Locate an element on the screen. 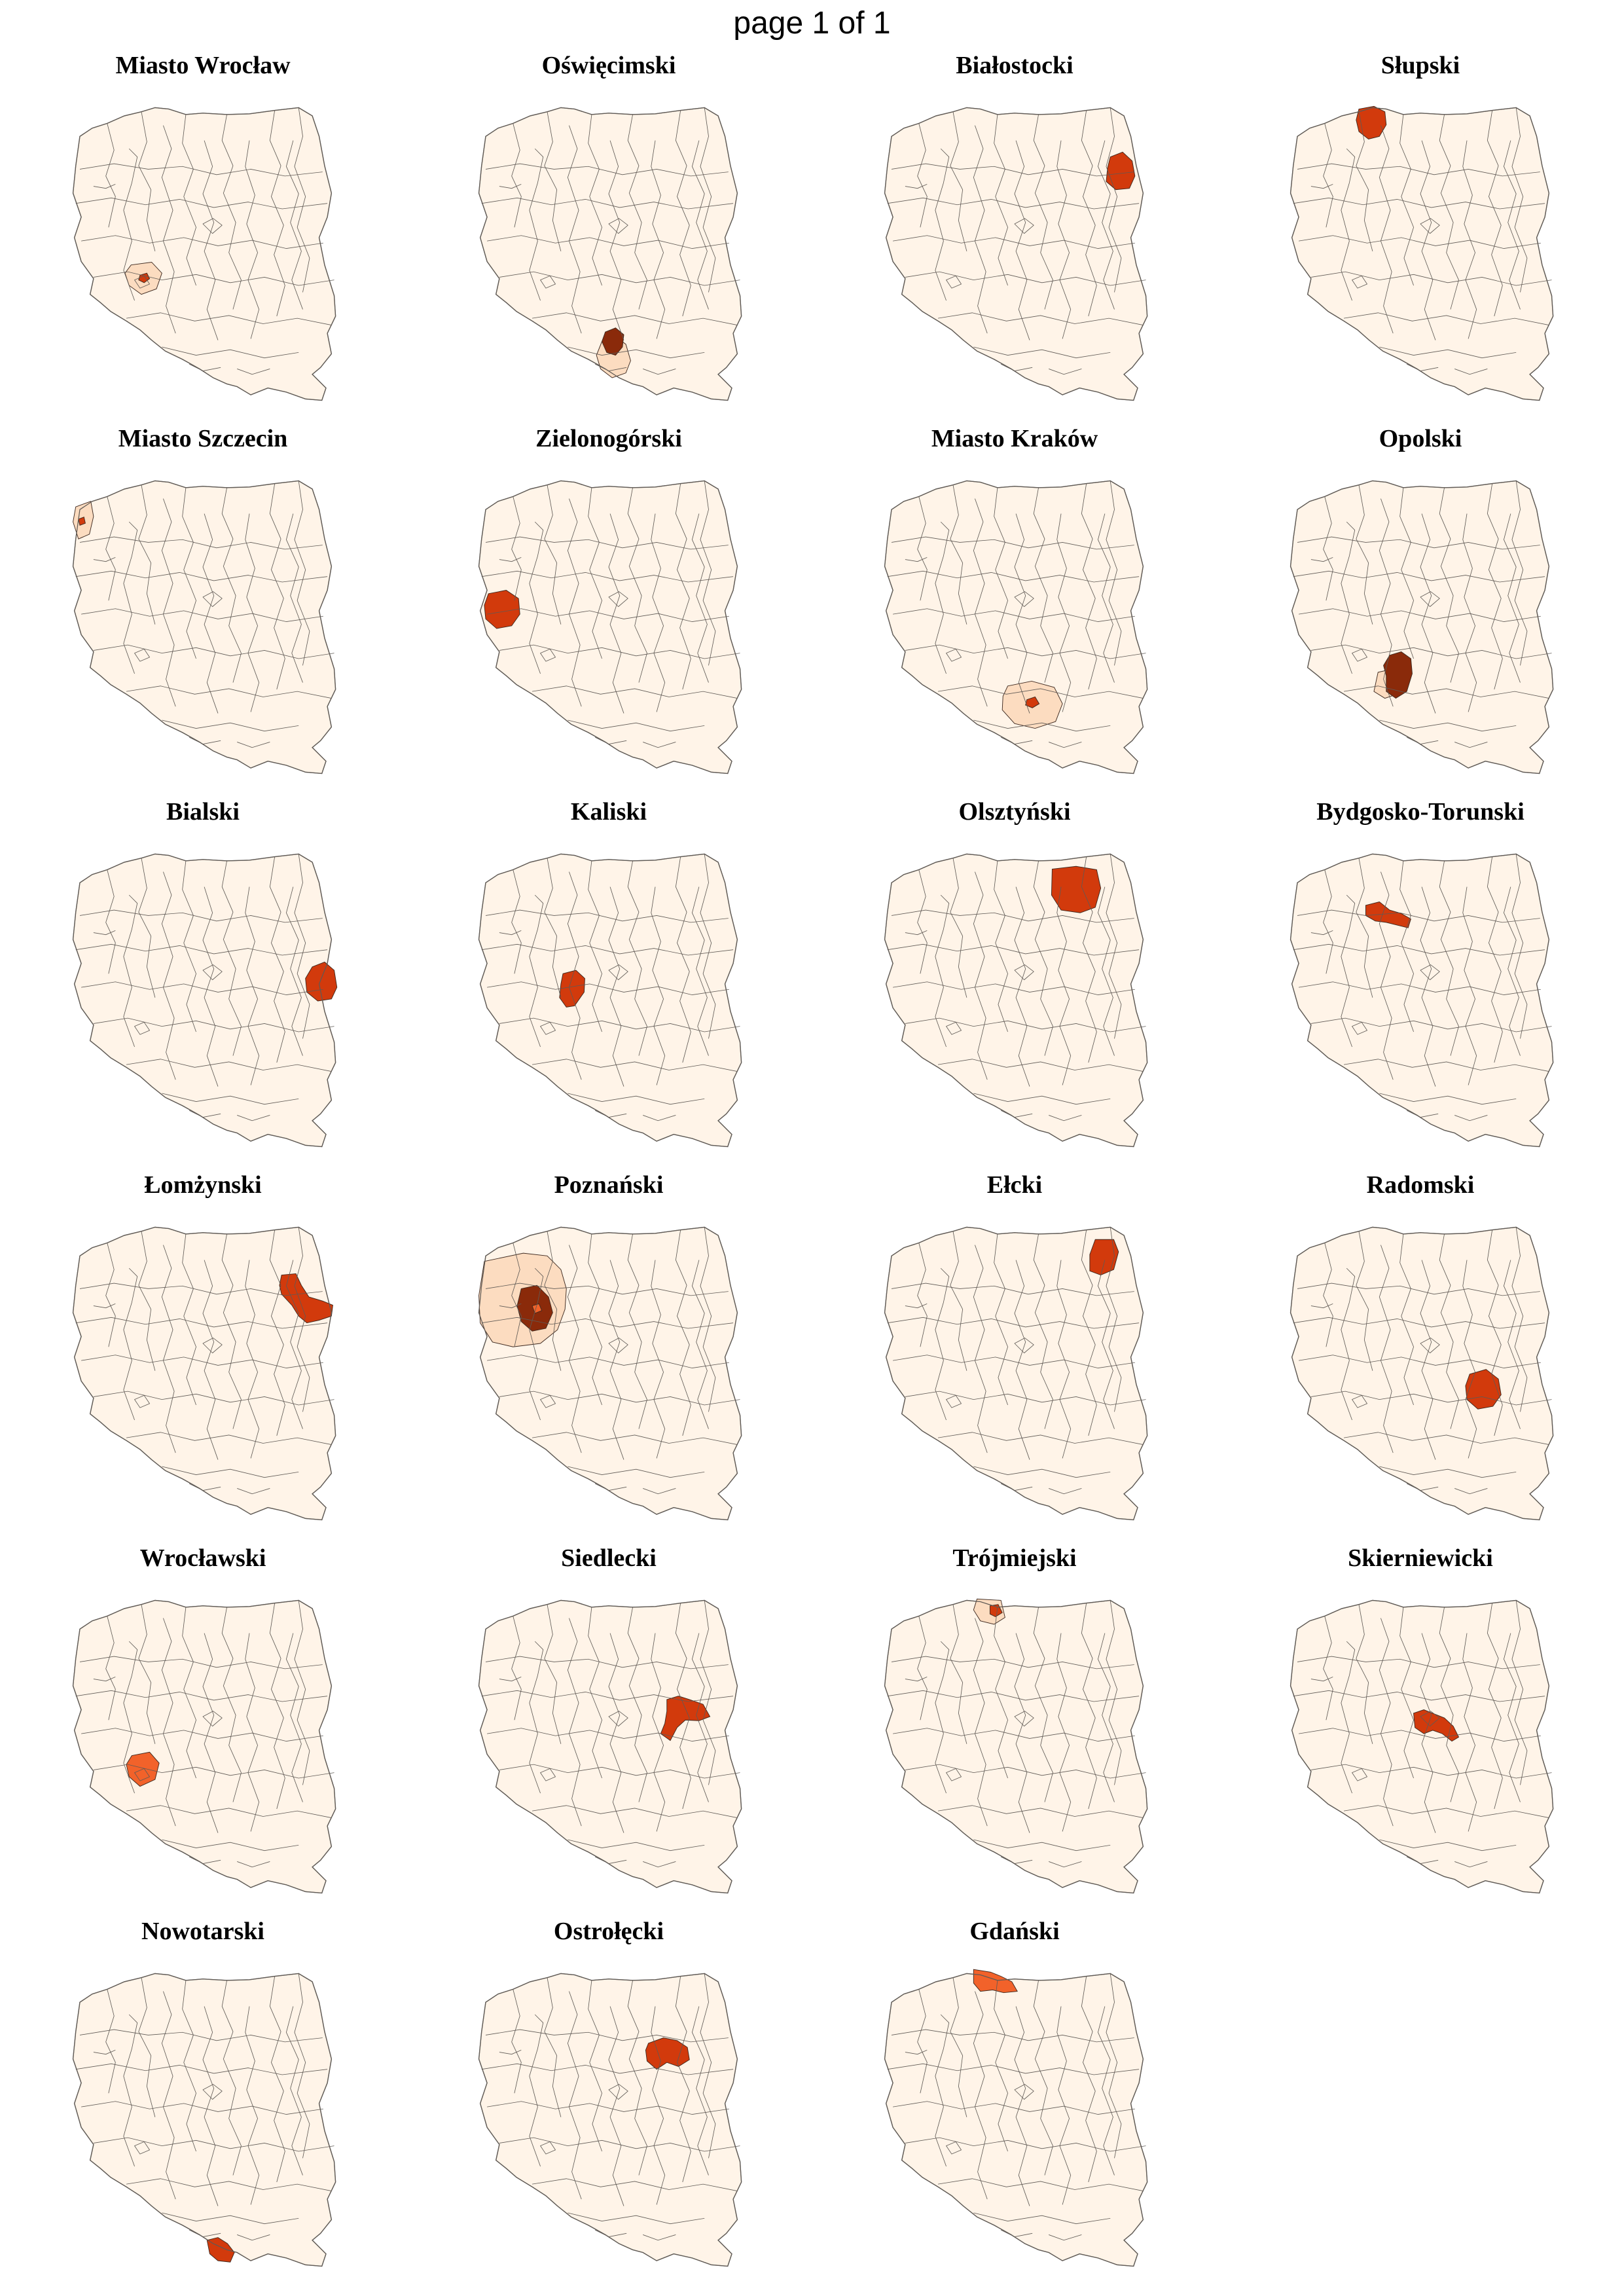  map-panel-bydgosko-torunski: Bydgosko-Torunski is located at coordinates (1420, 980).